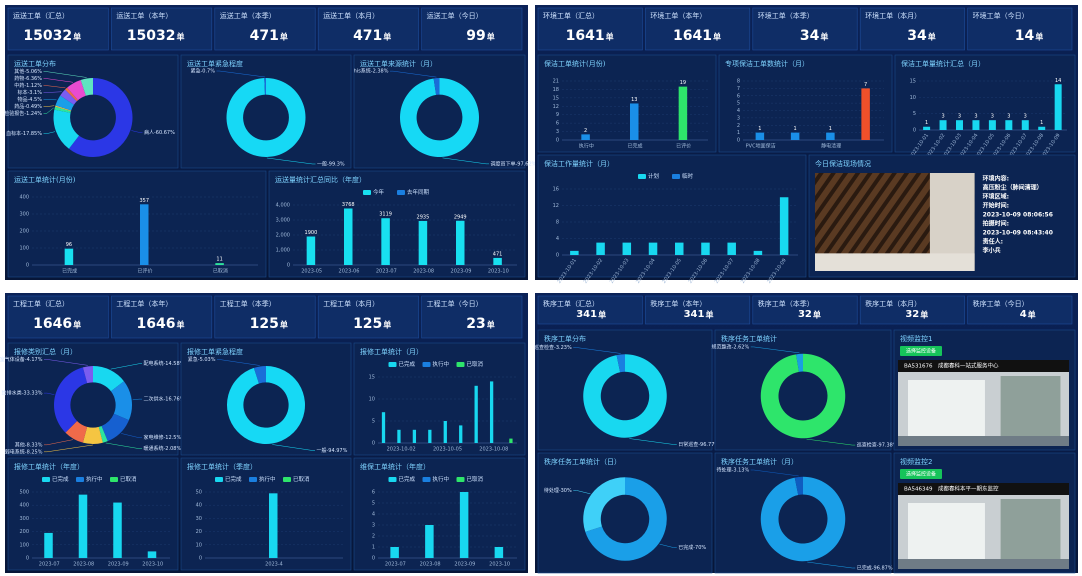  I want to click on chart-title: 秩序工单分布, so click(565, 338).